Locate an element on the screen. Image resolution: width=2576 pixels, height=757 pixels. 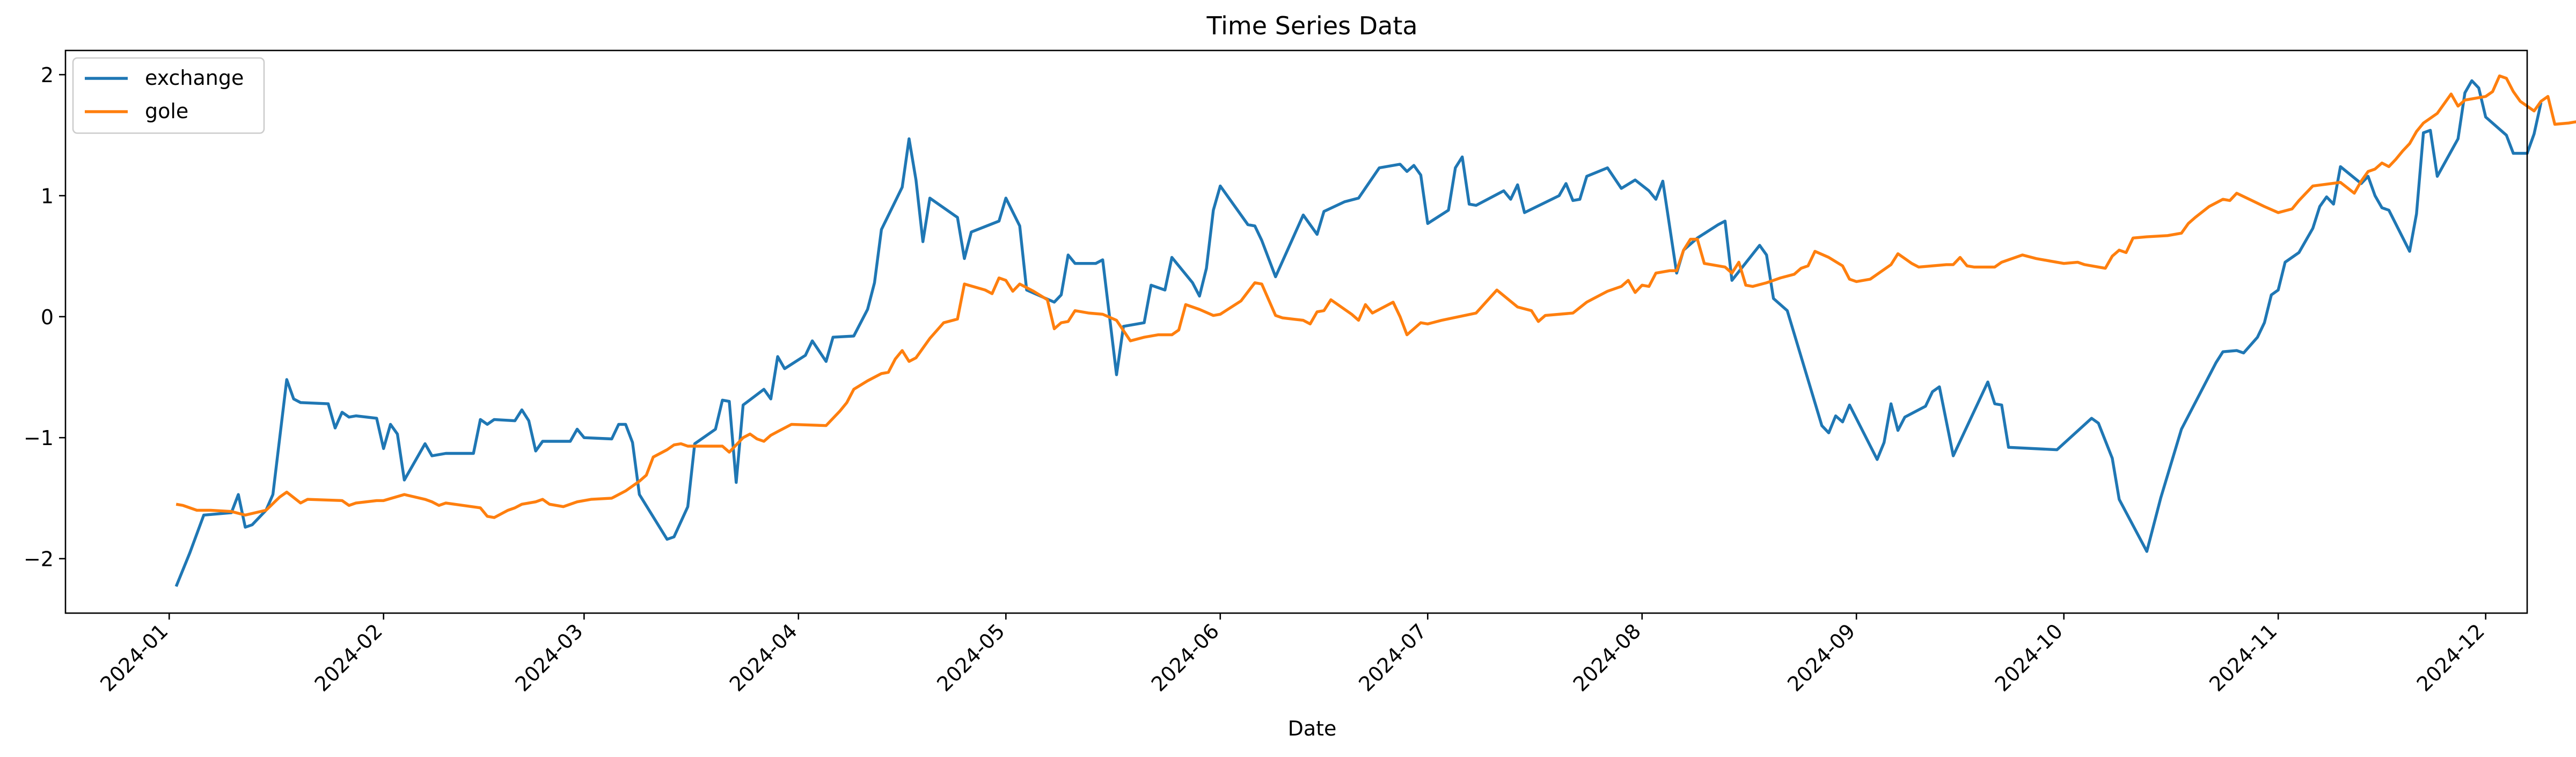
chart-title: Time Series Data is located at coordinates (1311, 26).